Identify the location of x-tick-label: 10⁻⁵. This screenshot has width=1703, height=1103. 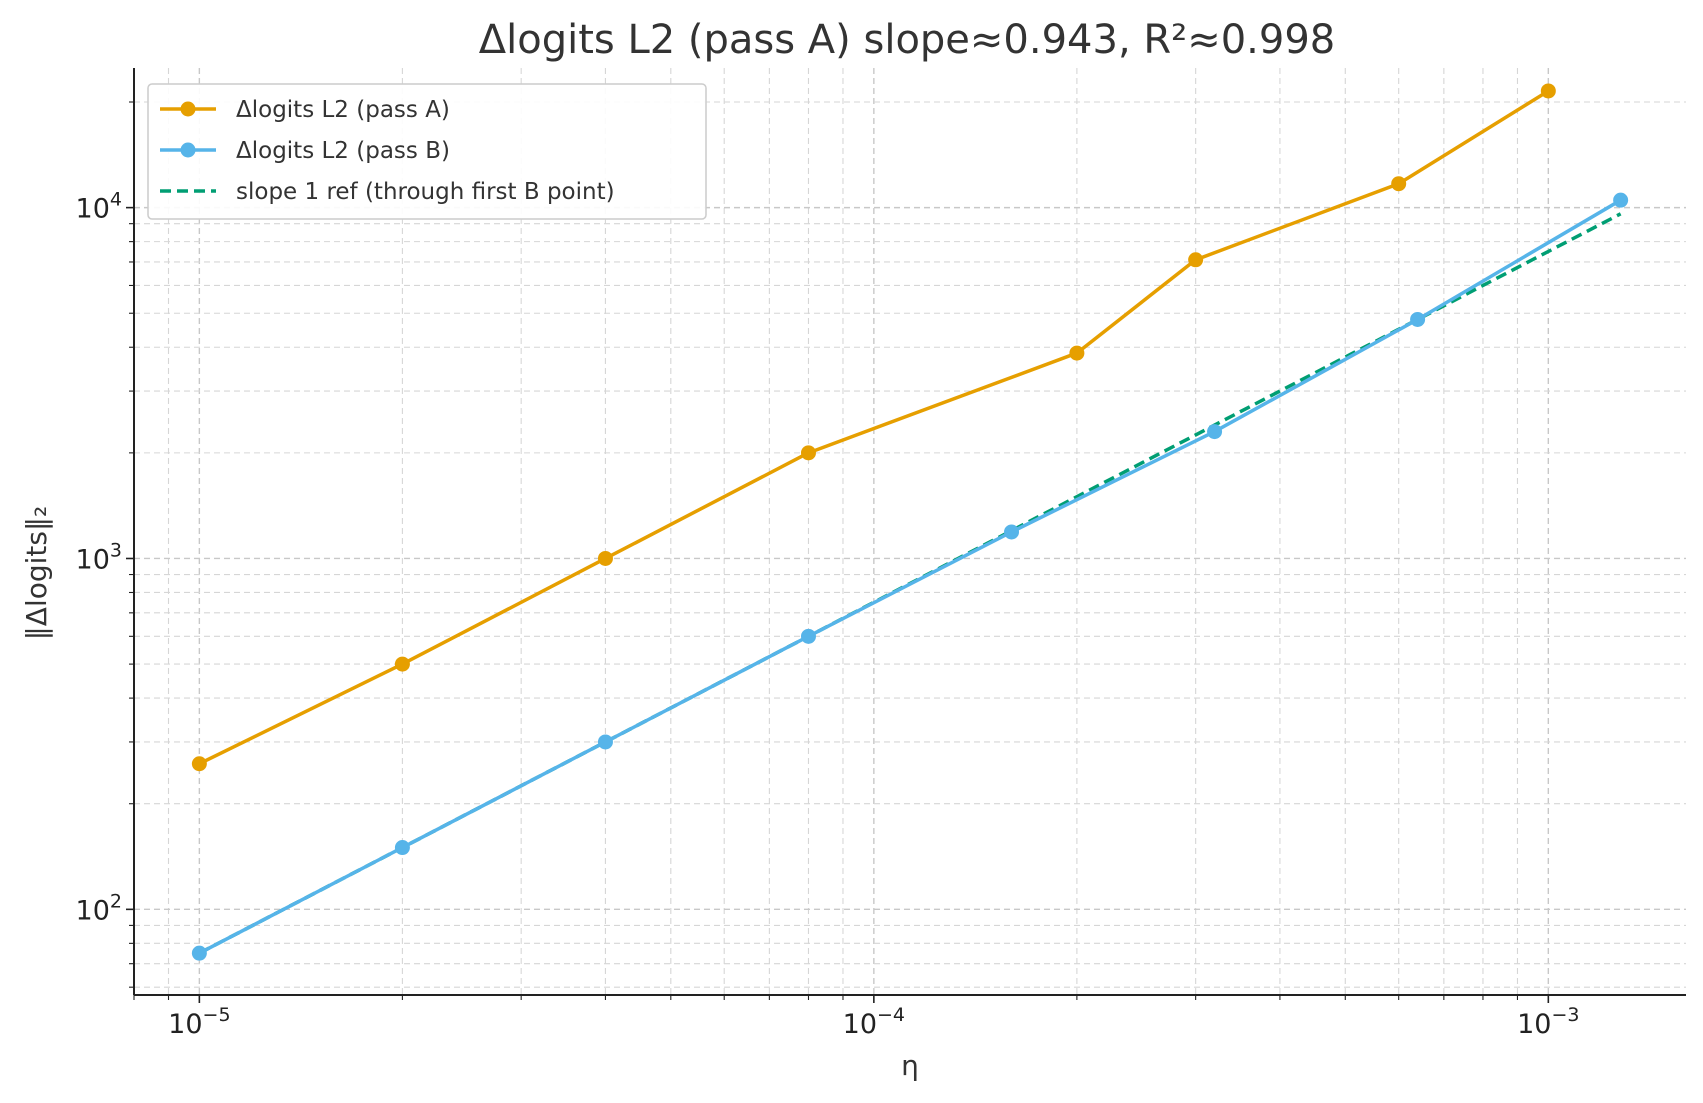
(199, 1022).